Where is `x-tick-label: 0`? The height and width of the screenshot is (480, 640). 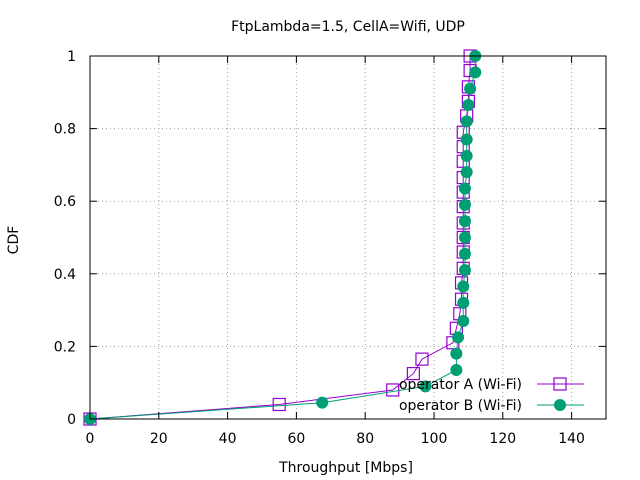
x-tick-label: 0 is located at coordinates (90, 439).